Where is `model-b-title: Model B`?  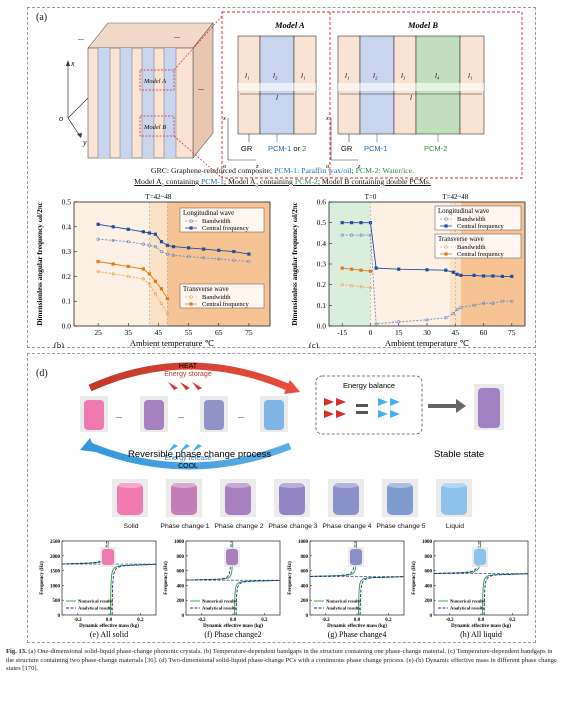 model-b-title: Model B is located at coordinates (422, 25).